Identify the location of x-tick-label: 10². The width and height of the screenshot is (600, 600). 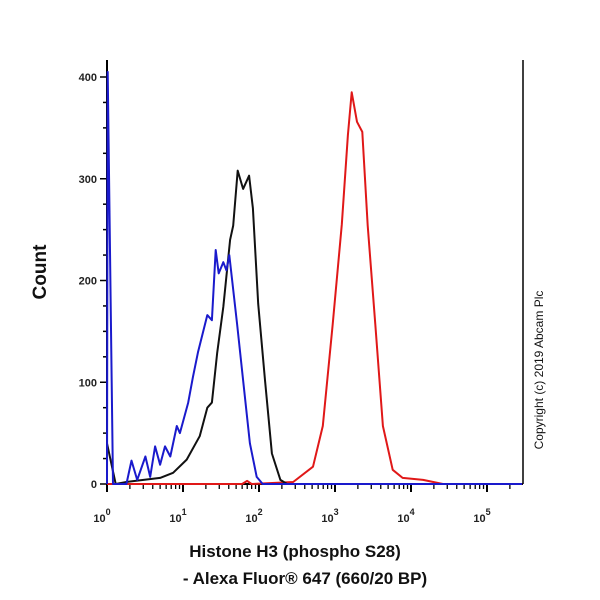
(253, 516).